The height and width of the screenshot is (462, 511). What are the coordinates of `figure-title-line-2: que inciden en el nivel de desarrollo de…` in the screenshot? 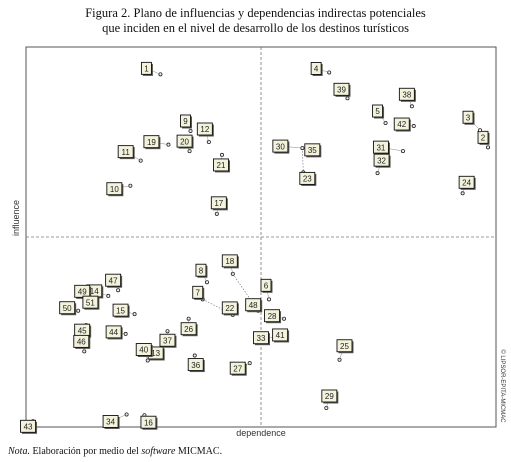 It's located at (255, 28).